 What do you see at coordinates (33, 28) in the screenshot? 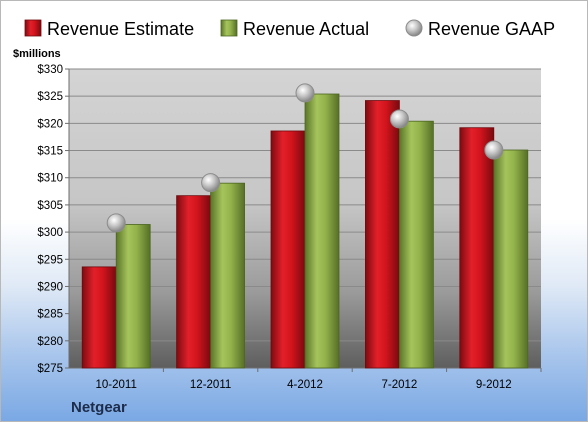
I see `legend-swatch-revenue-estimate` at bounding box center [33, 28].